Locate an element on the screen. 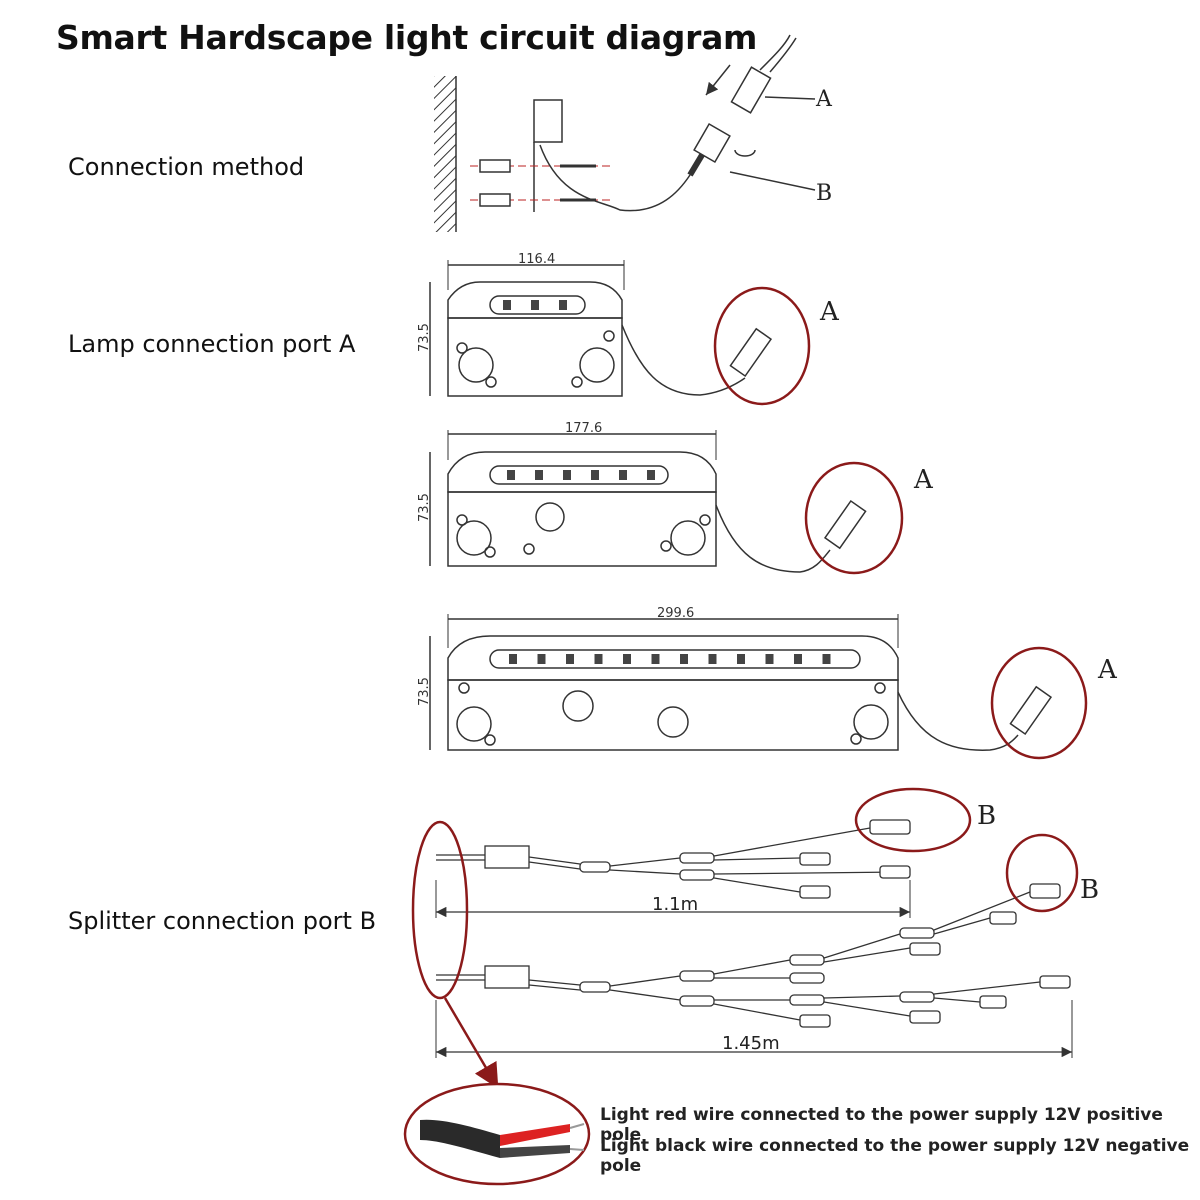 Image resolution: width=1200 pixels, height=1200 pixels. label-b-top: B is located at coordinates (824, 193).